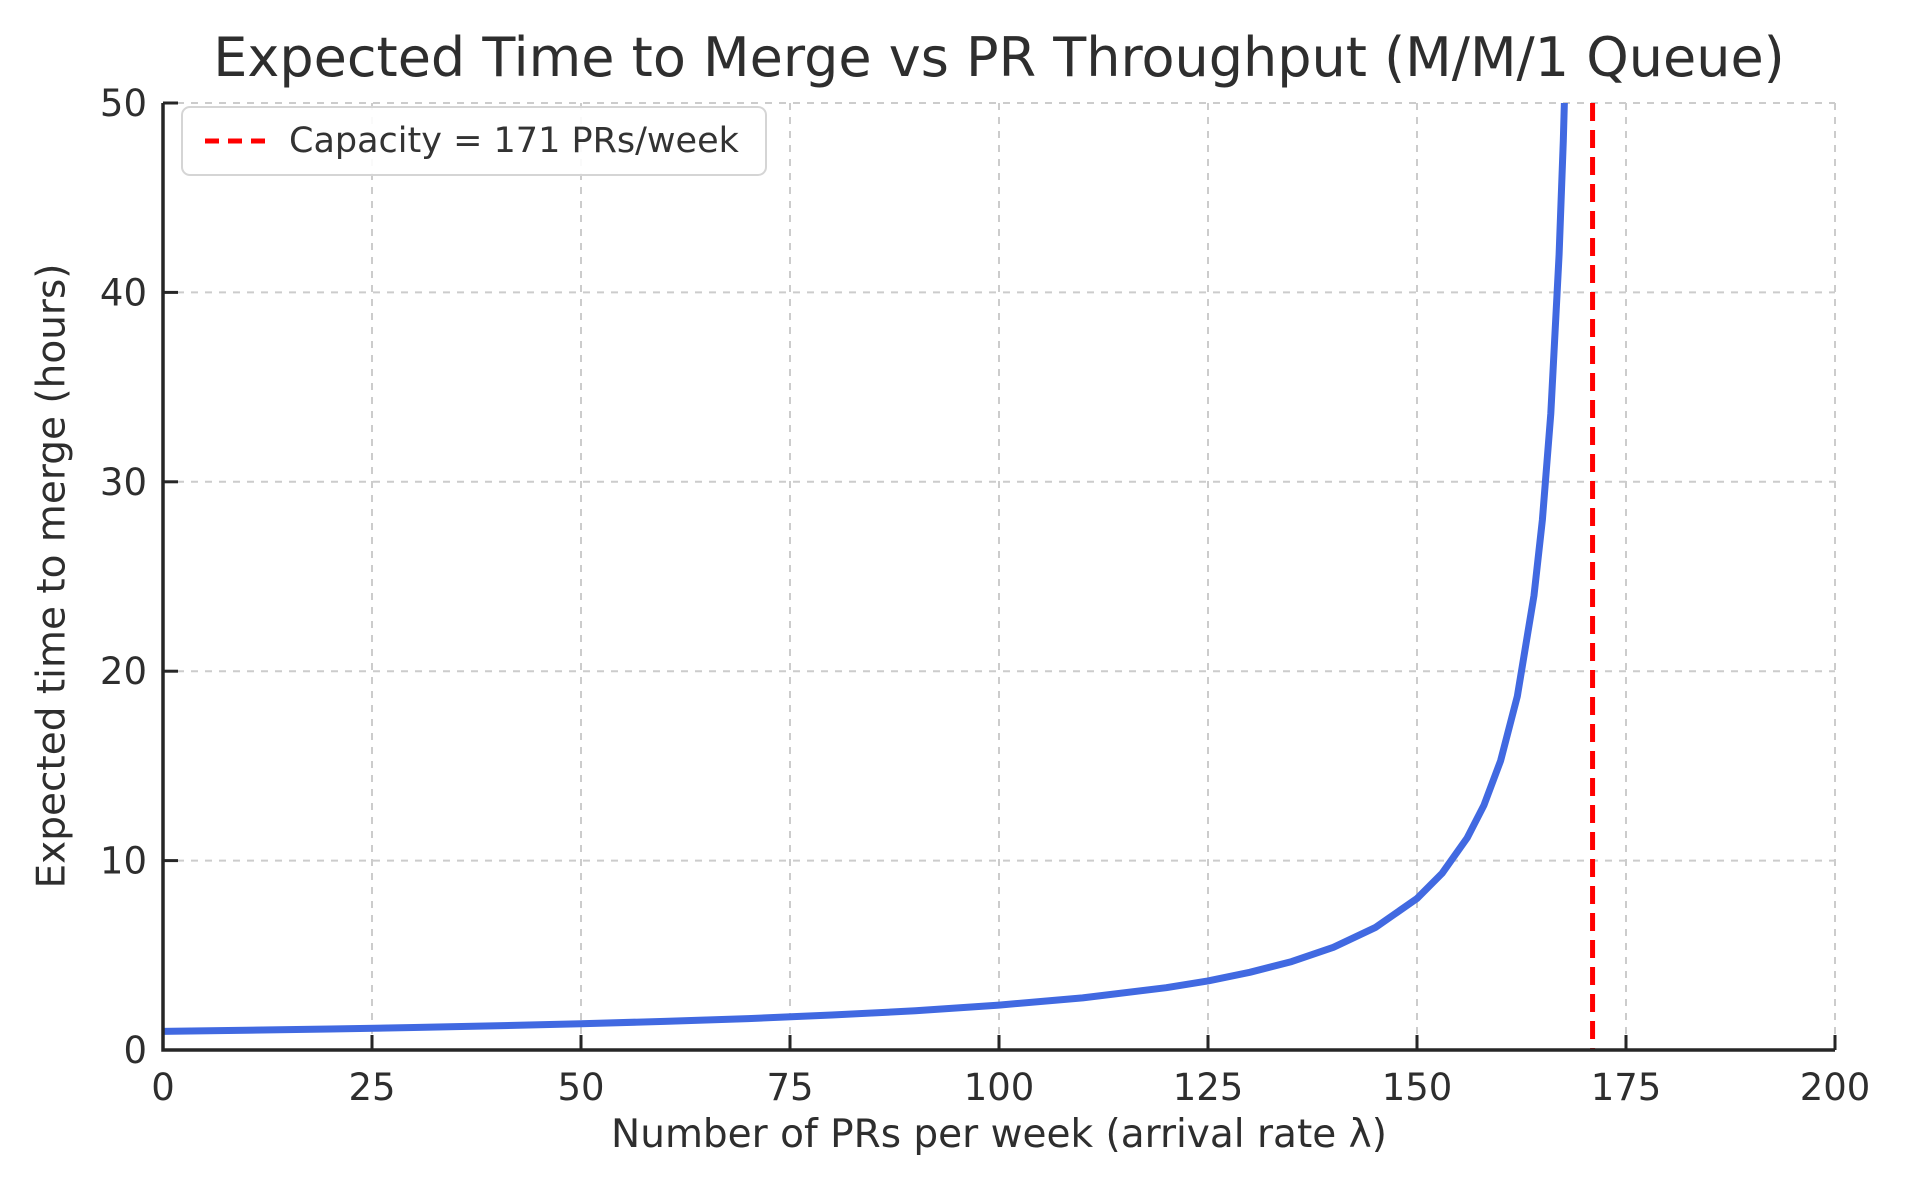 The image size is (1928, 1188). I want to click on y-tick-label-40: 40, so click(123, 292).